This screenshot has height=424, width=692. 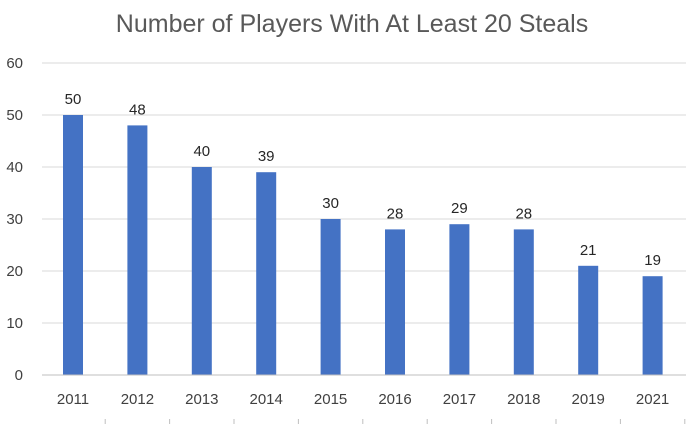 I want to click on y-tick-label: 40, so click(x=14, y=167).